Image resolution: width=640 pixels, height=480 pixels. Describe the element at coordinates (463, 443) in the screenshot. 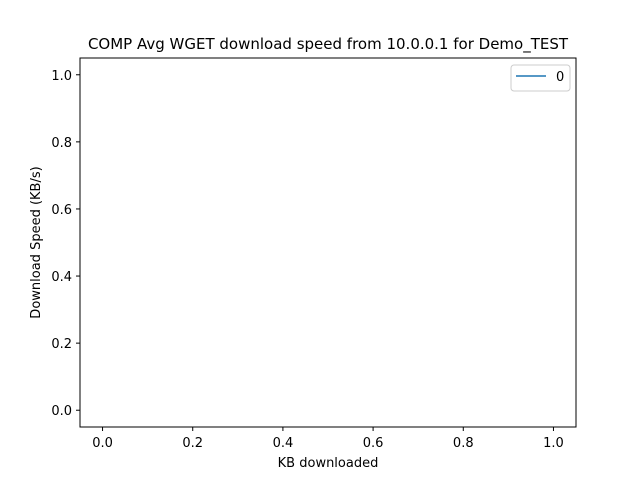

I see `x-tick-label: 0.8` at that location.